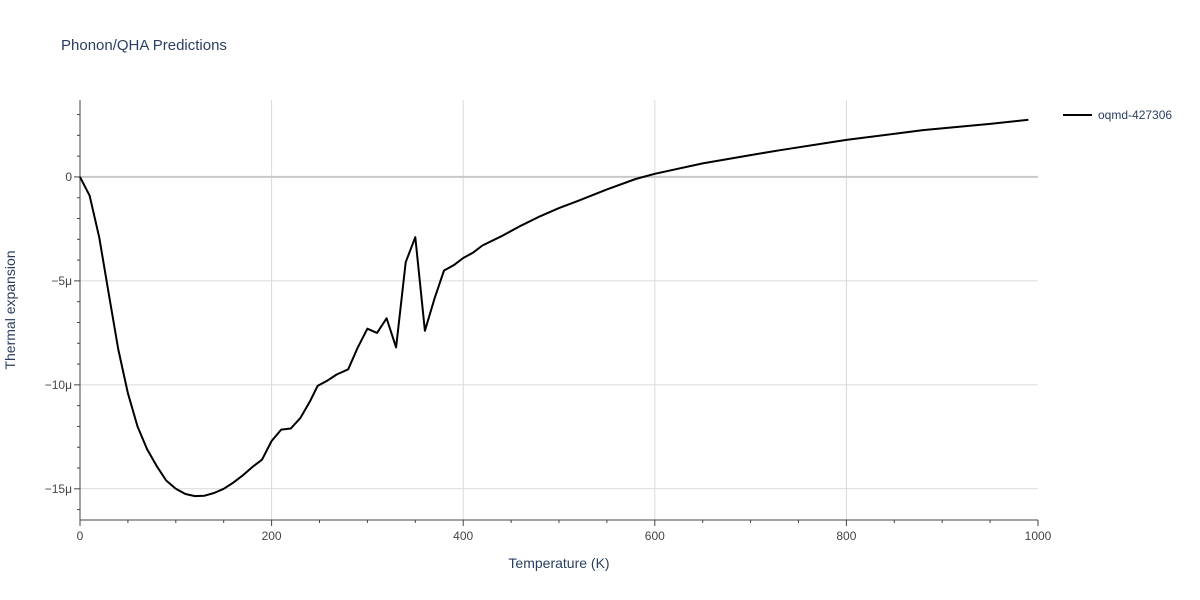 Image resolution: width=1200 pixels, height=600 pixels. Describe the element at coordinates (1038, 536) in the screenshot. I see `x-tick-label: 1000` at that location.